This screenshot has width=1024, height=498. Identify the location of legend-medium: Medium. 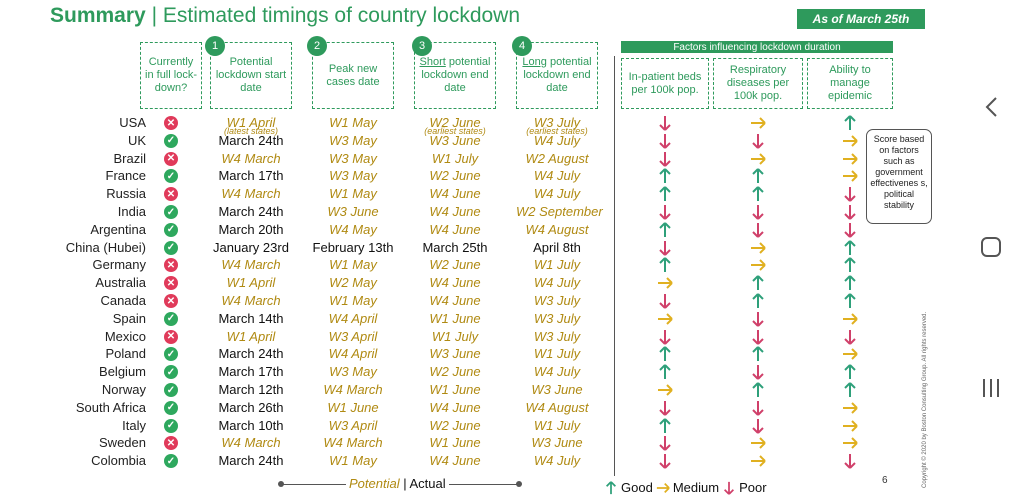
(696, 487).